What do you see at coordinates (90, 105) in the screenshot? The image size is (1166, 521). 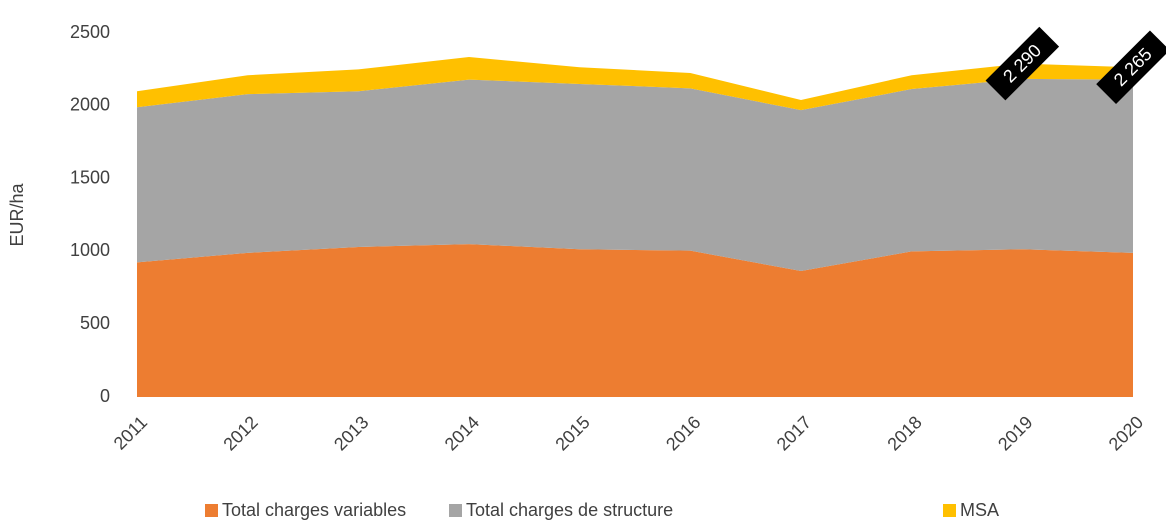 I see `y-tick-label: 2000` at bounding box center [90, 105].